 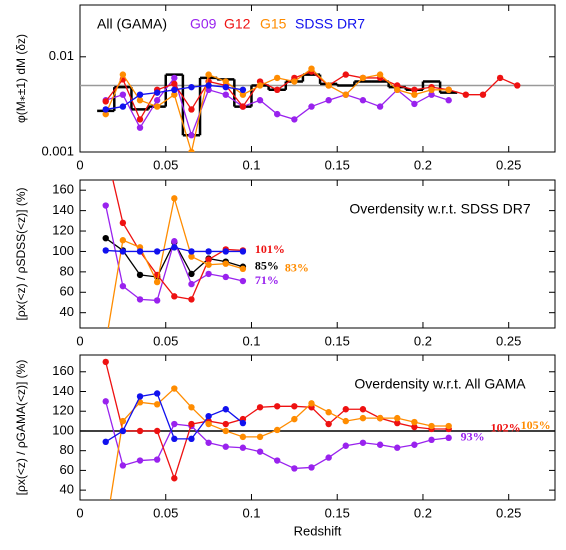 What do you see at coordinates (536, 425) in the screenshot?
I see `end-label: 105%` at bounding box center [536, 425].